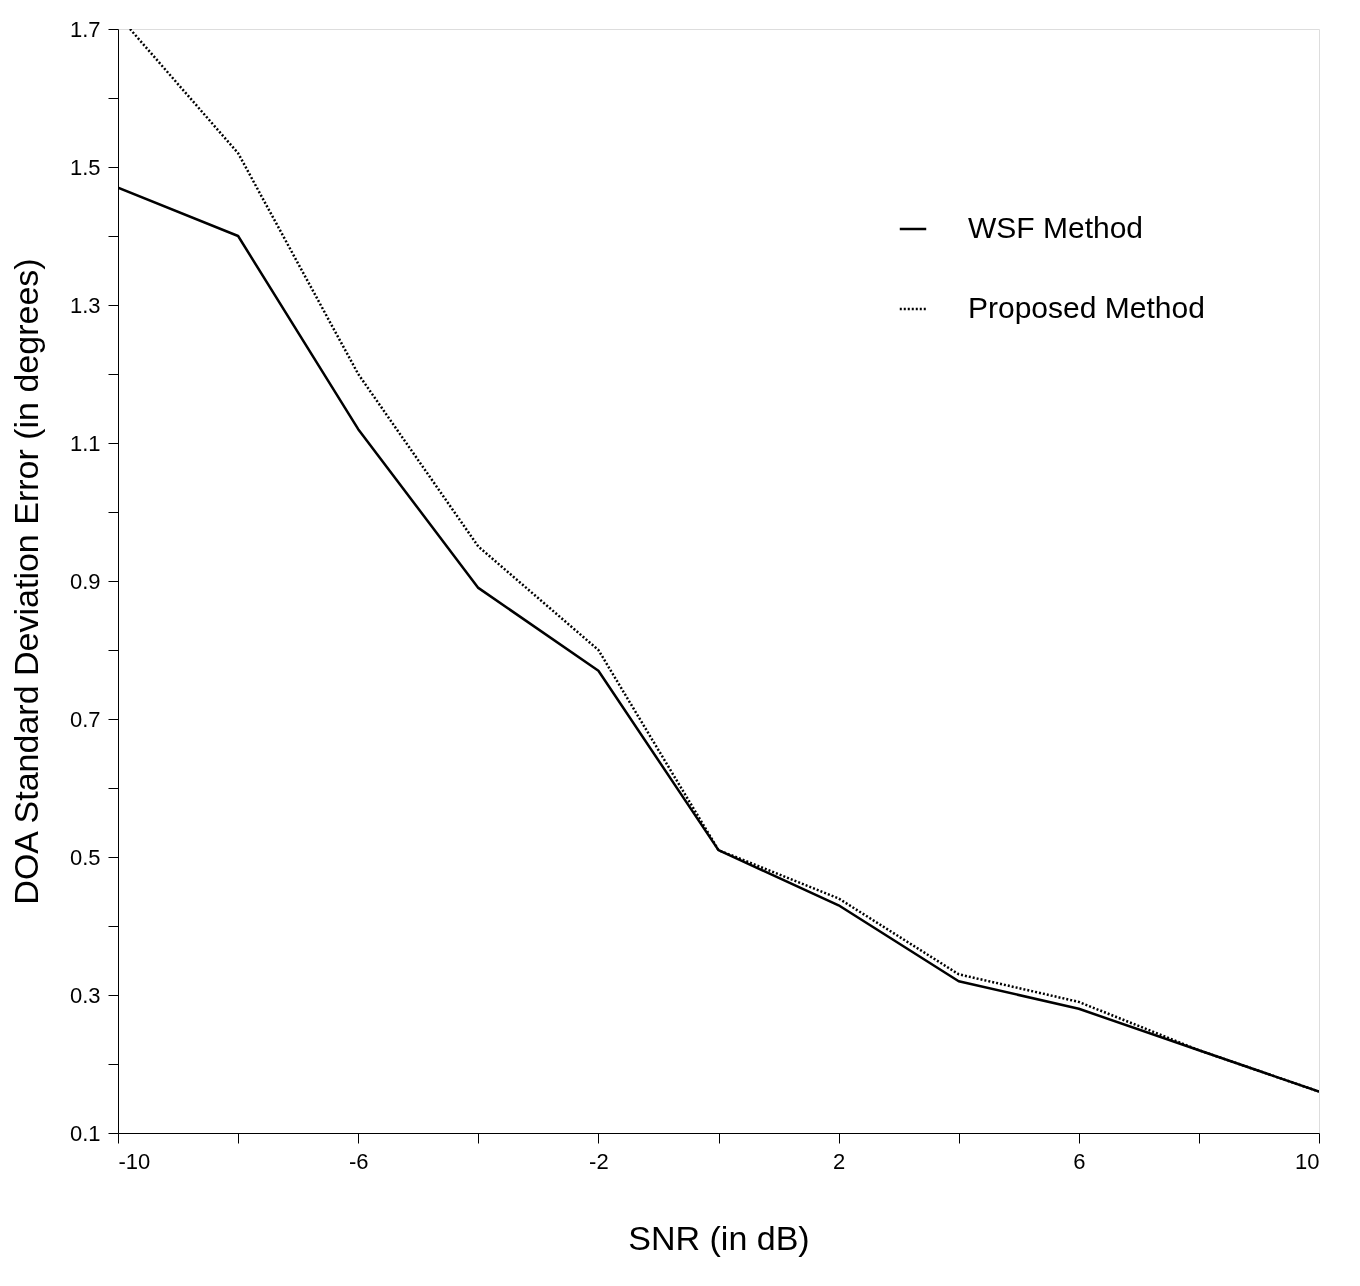 This screenshot has height=1286, width=1360. I want to click on y-tick-label: 0.1, so click(85, 1133).